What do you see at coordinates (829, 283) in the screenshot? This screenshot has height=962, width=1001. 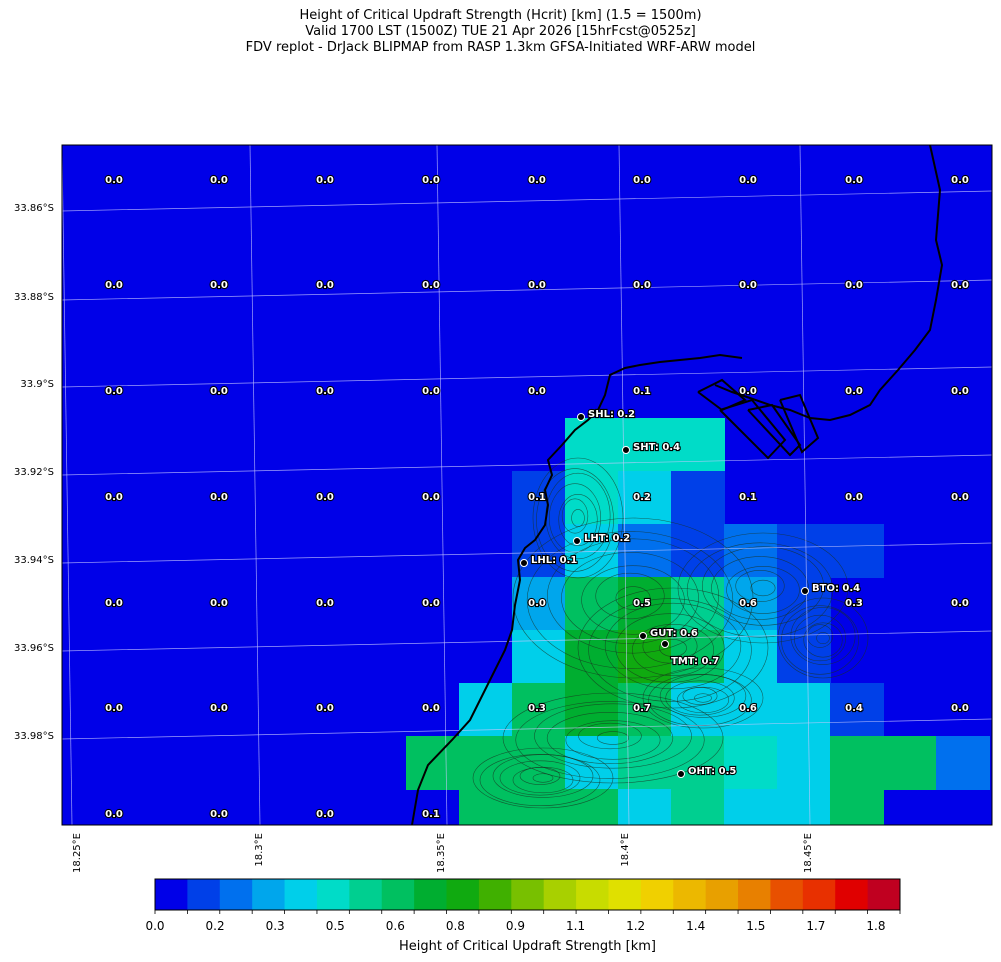 I see `coastline-east` at bounding box center [829, 283].